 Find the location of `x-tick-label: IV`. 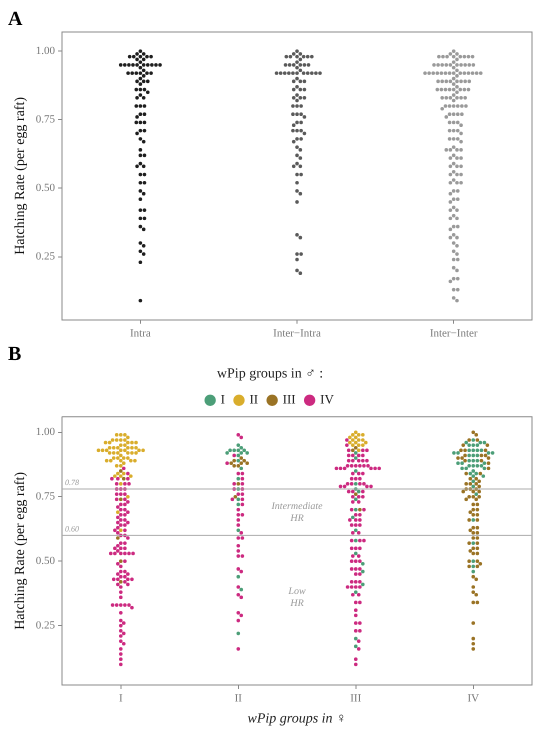

x-tick-label: IV is located at coordinates (473, 698).